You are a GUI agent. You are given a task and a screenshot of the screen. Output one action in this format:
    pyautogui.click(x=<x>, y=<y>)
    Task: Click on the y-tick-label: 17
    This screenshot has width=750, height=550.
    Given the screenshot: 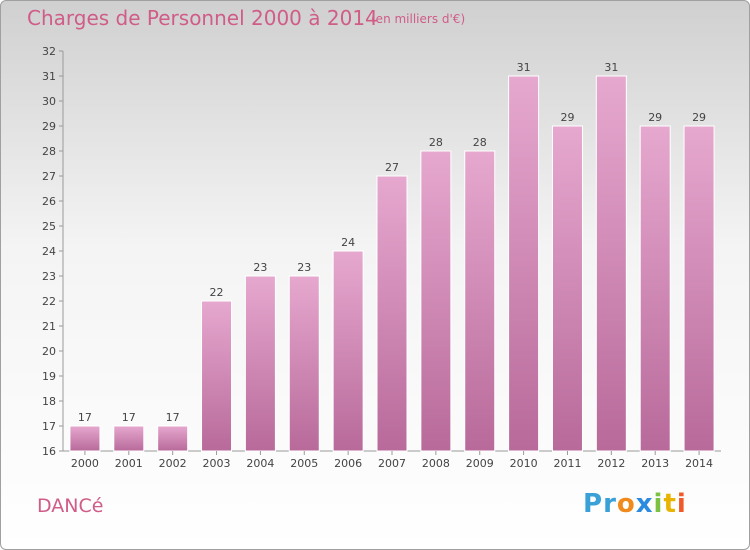 What is the action you would take?
    pyautogui.click(x=49, y=426)
    